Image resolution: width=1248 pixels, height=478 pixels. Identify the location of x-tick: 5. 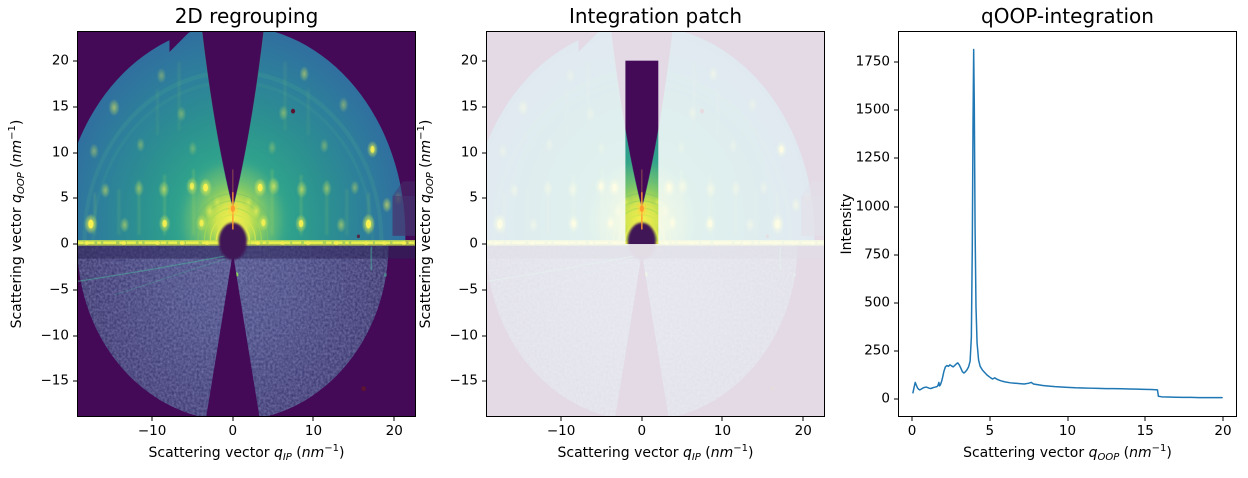
(990, 431).